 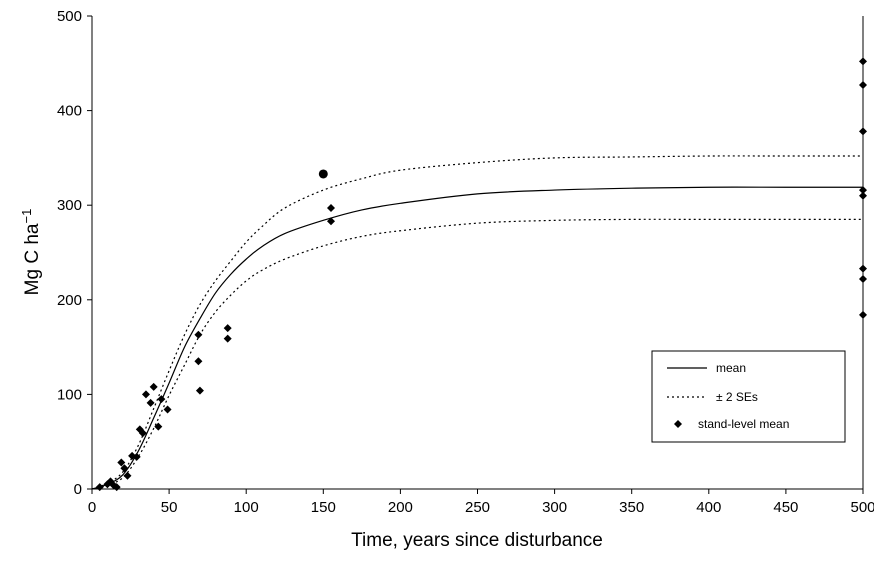 What do you see at coordinates (554, 507) in the screenshot?
I see `x-tick-label: 300` at bounding box center [554, 507].